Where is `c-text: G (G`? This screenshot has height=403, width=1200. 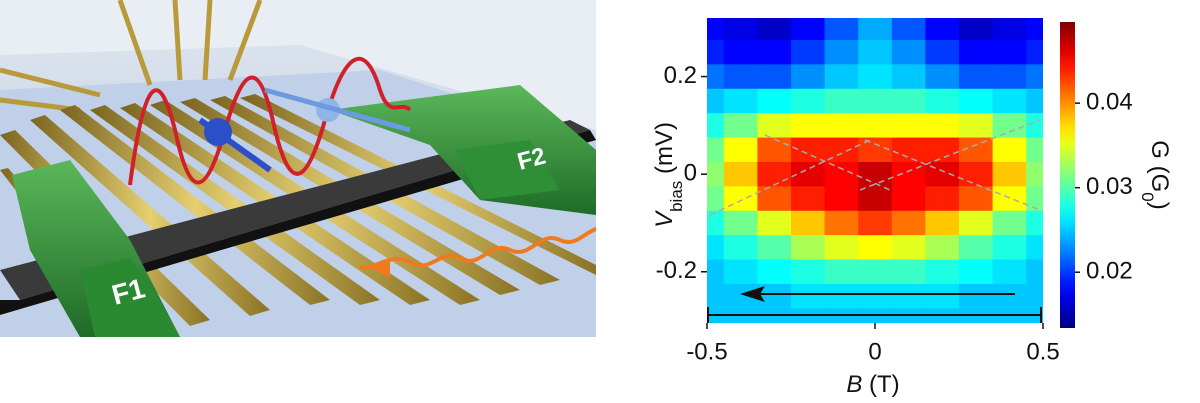
c-text: G (G is located at coordinates (1159, 166).